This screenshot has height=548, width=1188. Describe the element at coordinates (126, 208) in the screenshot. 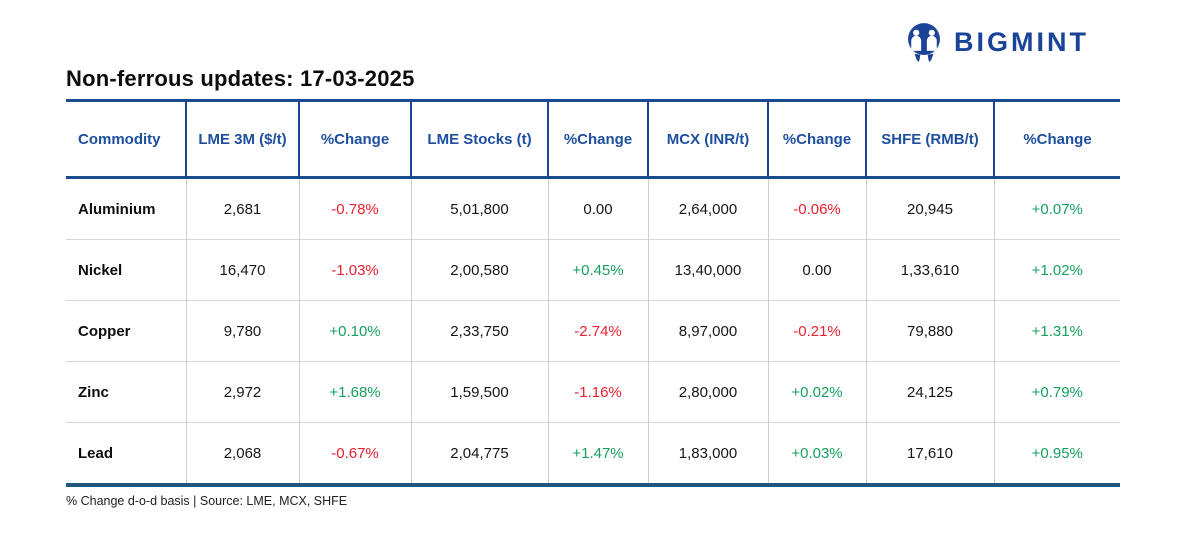

I see `commodity-name: Aluminium` at that location.